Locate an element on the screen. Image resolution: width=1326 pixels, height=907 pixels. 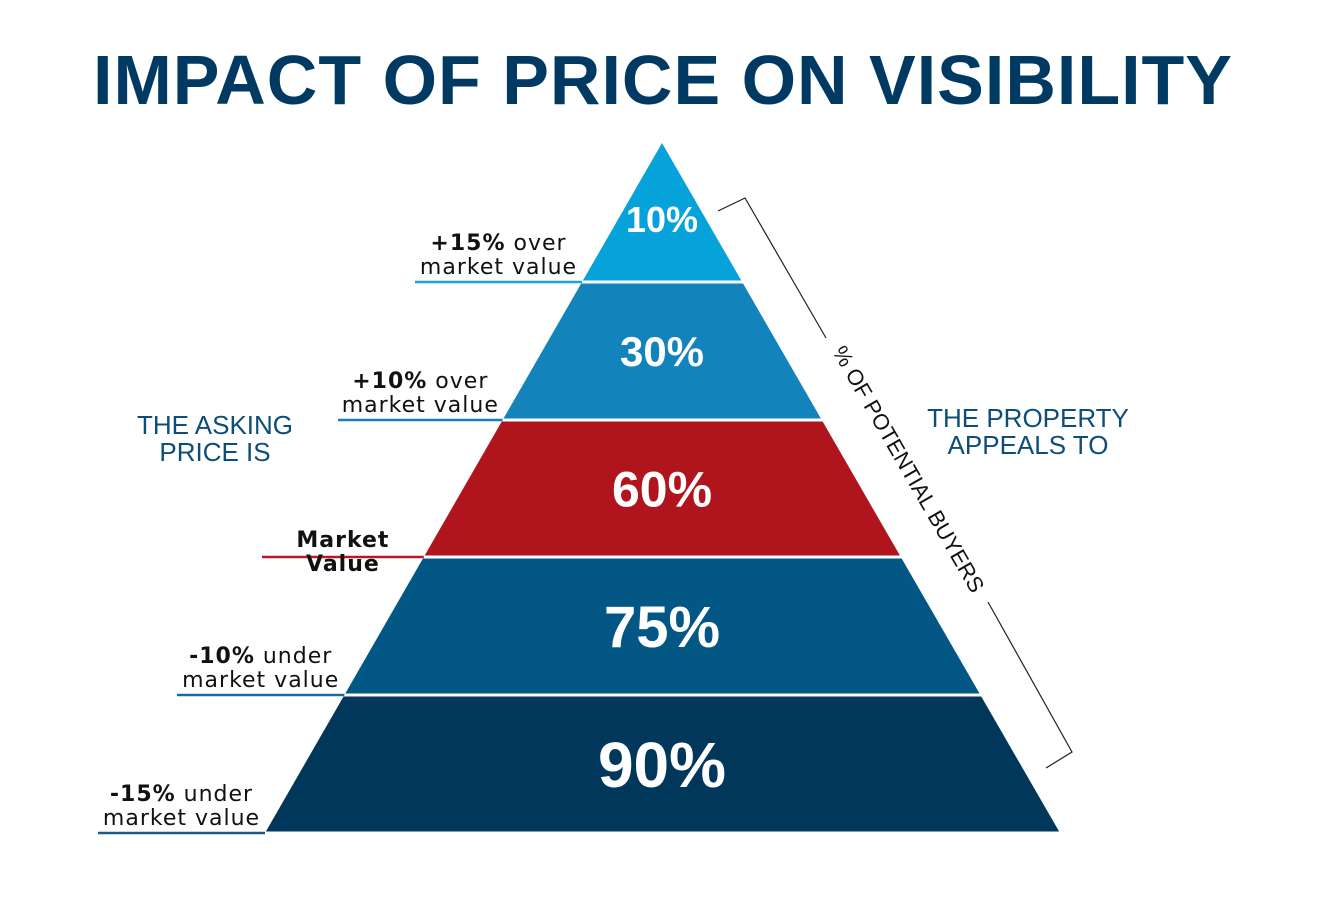
label-bold: +10% is located at coordinates (390, 381).